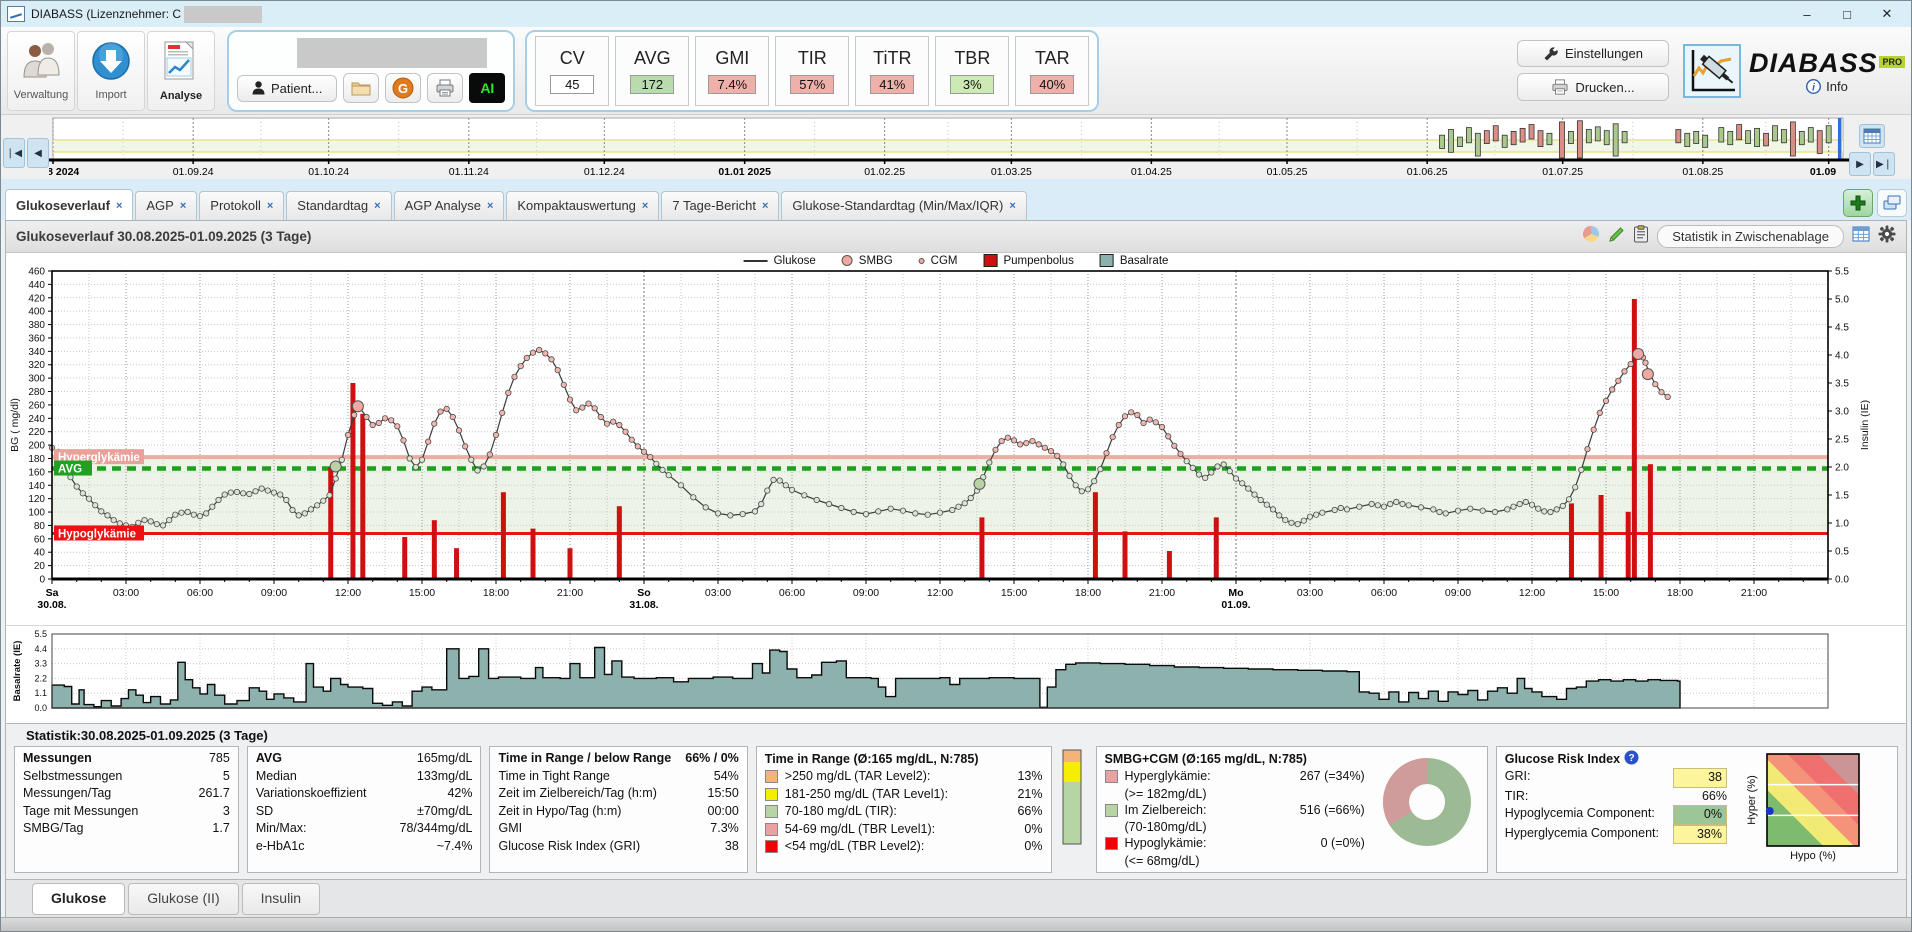 This screenshot has width=1912, height=932. What do you see at coordinates (903, 777) in the screenshot?
I see `tir-row: >250 mg/dL (TAR Level2): 13%` at bounding box center [903, 777].